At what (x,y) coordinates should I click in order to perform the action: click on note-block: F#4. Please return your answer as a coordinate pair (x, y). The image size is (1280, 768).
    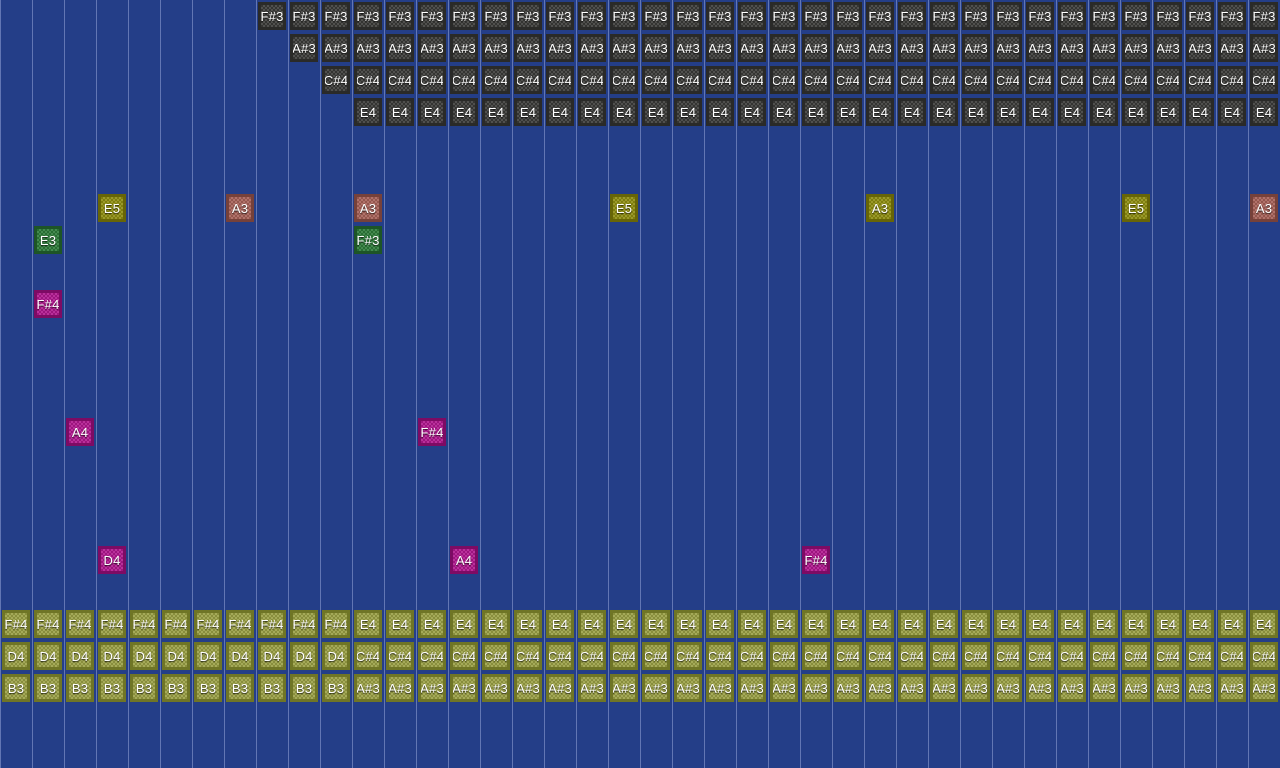
    Looking at the image, I should click on (816, 560).